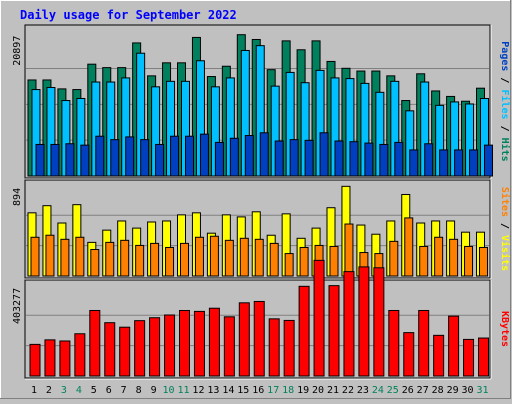 Image resolution: width=512 pixels, height=404 pixels. What do you see at coordinates (17, 306) in the screenshot?
I see `kbytes-max-label: 403277` at bounding box center [17, 306].